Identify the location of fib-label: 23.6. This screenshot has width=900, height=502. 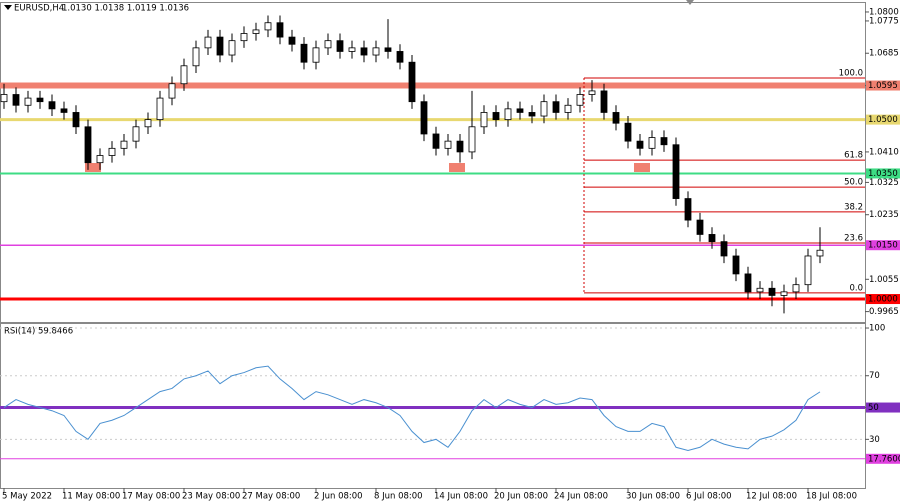
(853, 239).